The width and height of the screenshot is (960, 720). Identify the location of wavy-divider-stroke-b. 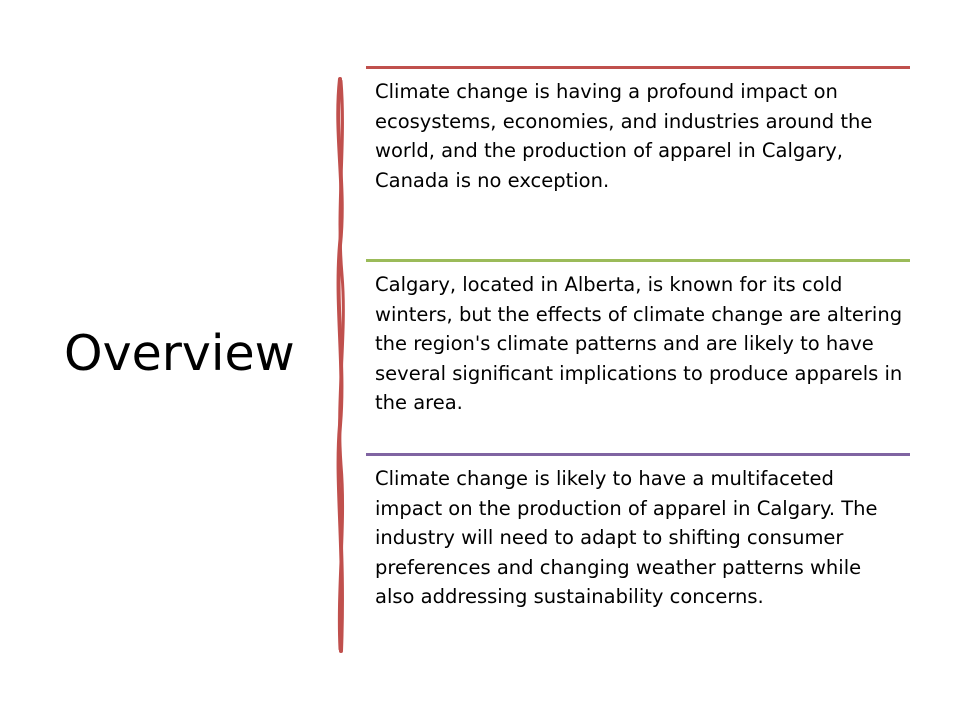
(341, 365).